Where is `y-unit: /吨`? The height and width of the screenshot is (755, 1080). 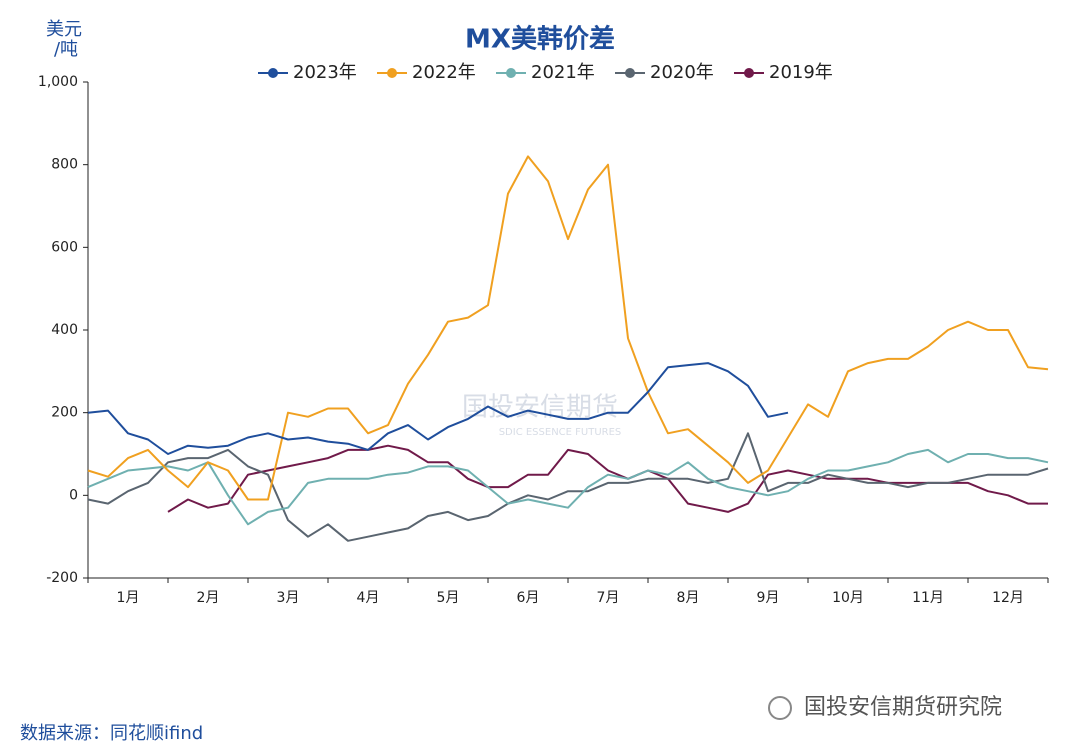 y-unit: /吨 is located at coordinates (66, 49).